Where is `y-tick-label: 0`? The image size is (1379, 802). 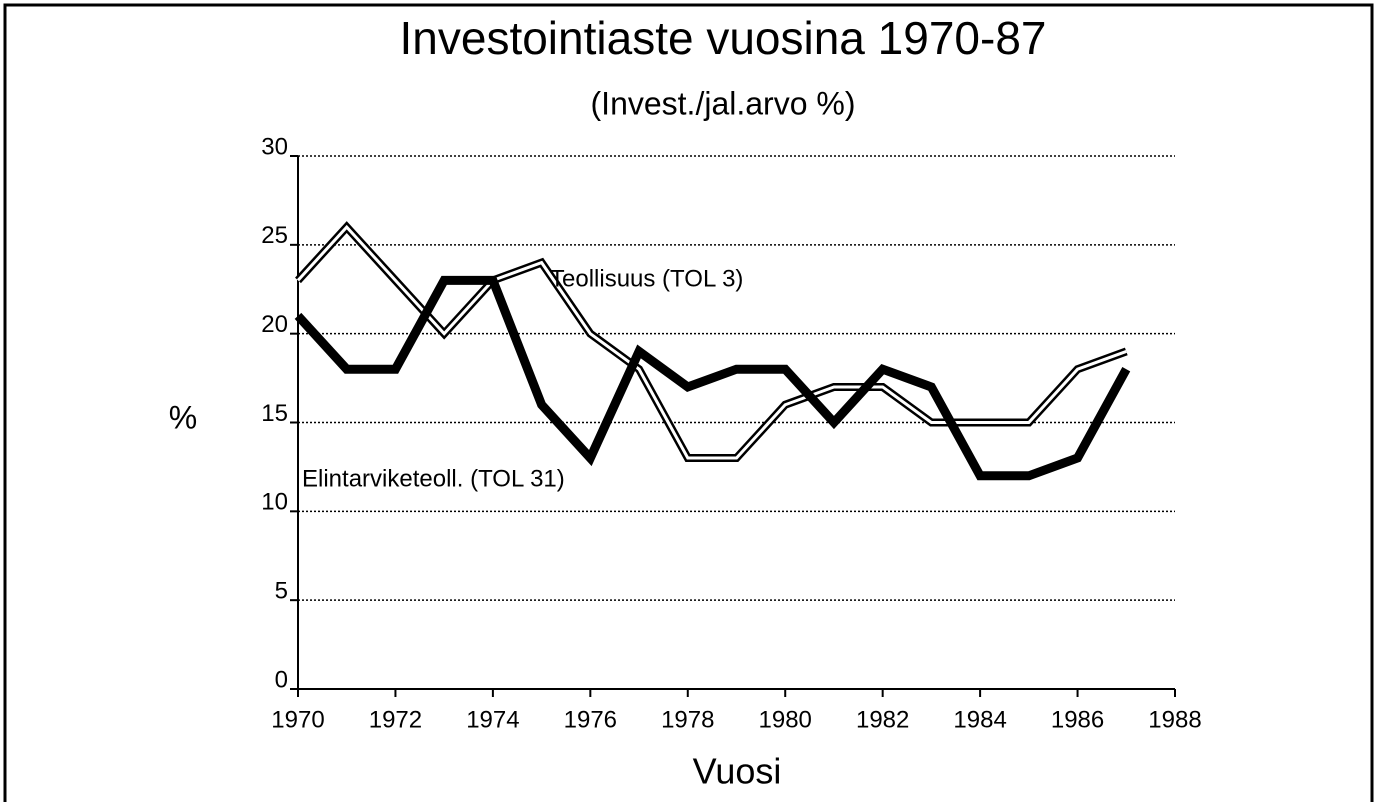
y-tick-label: 0 is located at coordinates (281, 679).